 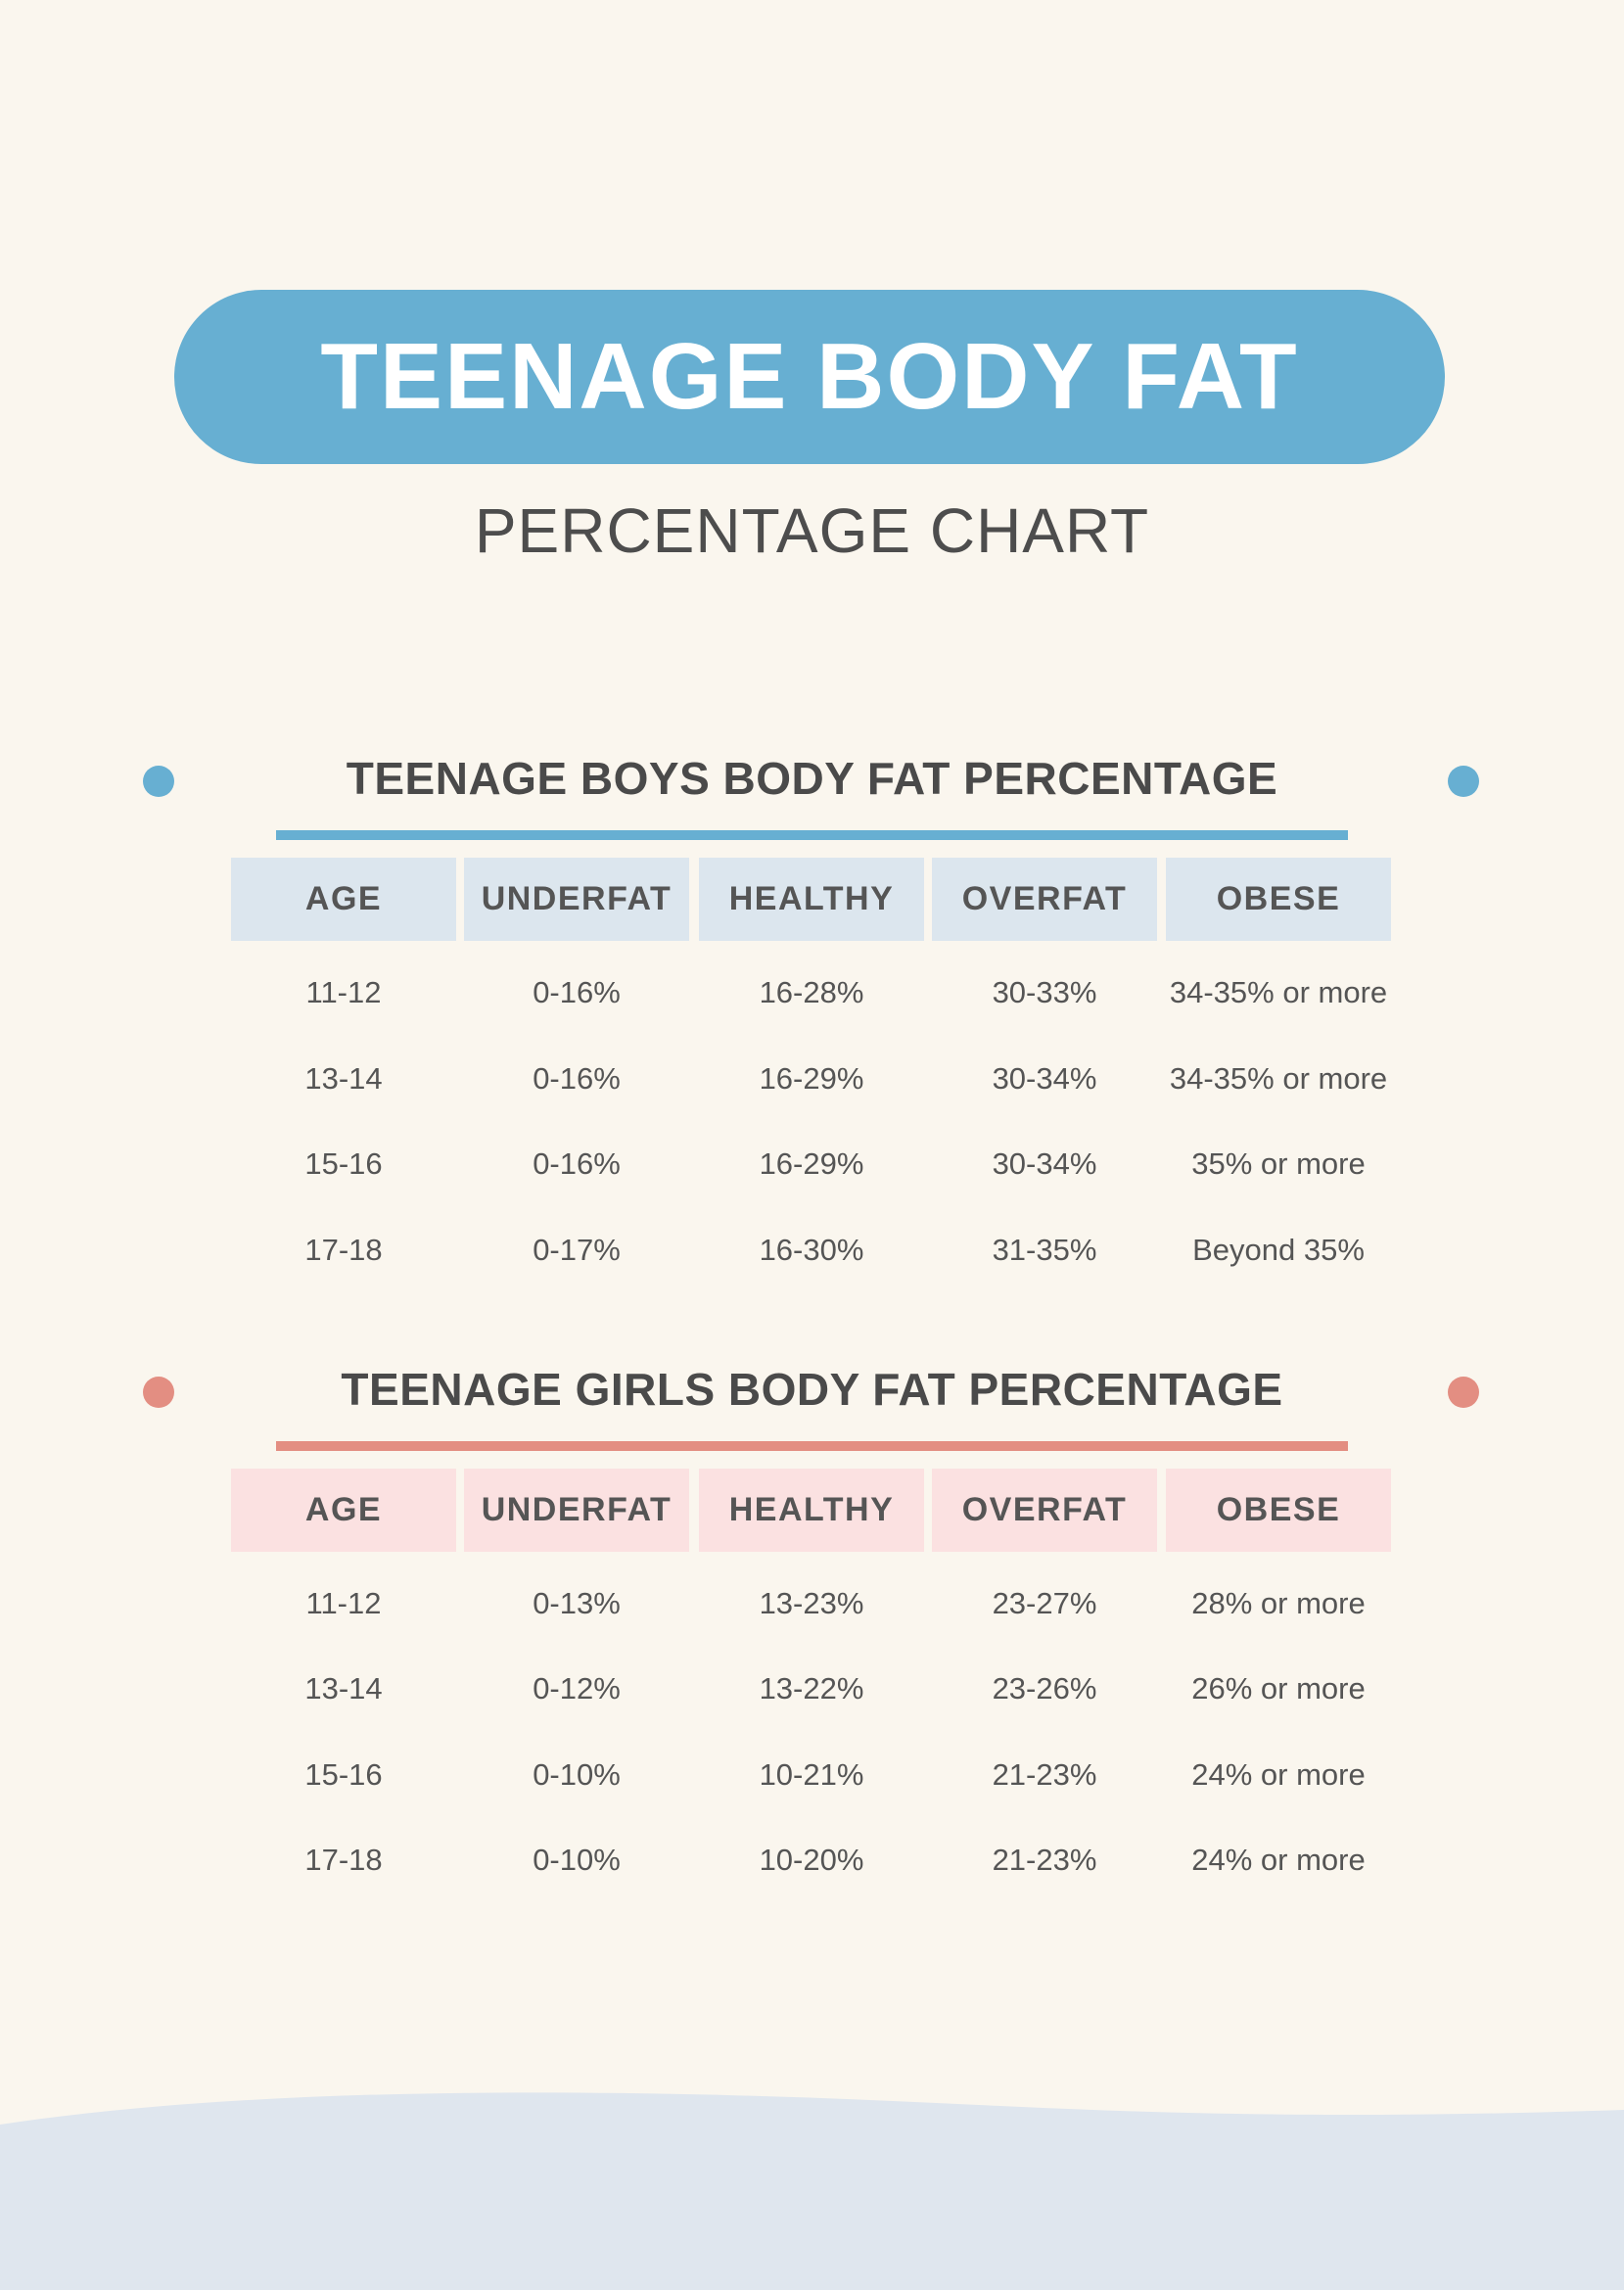 I want to click on boys-header-obese: OBESE, so click(x=1278, y=899).